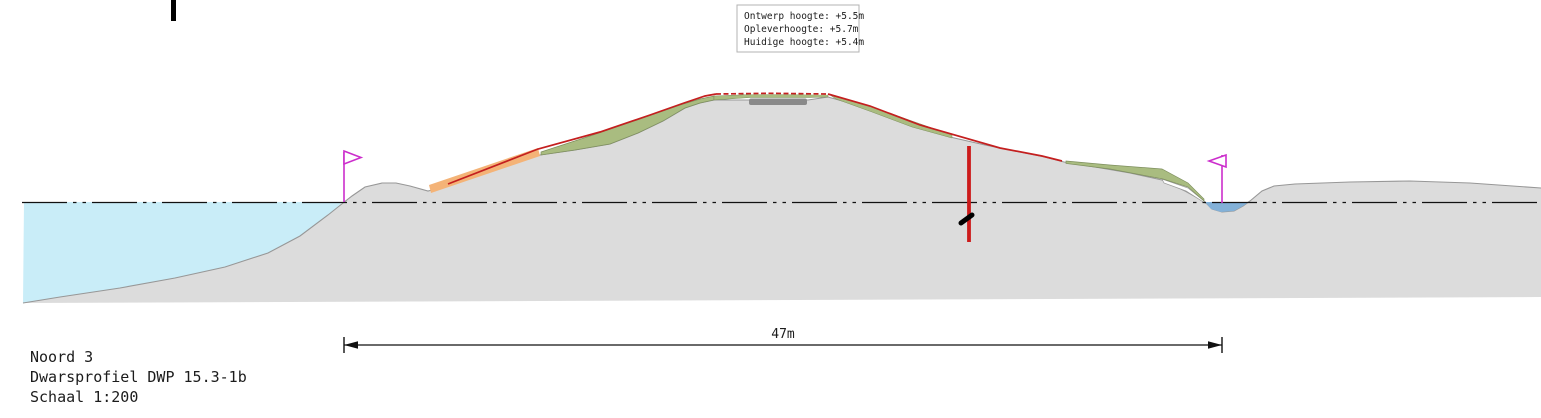  What do you see at coordinates (353, 175) in the screenshot?
I see `boundary-flag-left` at bounding box center [353, 175].